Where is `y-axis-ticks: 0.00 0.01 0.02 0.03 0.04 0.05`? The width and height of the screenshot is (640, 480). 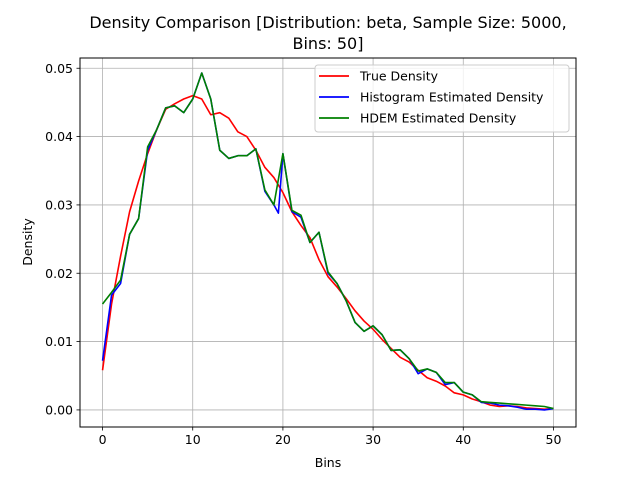 y-axis-ticks: 0.00 0.01 0.02 0.03 0.04 0.05 is located at coordinates (62, 239).